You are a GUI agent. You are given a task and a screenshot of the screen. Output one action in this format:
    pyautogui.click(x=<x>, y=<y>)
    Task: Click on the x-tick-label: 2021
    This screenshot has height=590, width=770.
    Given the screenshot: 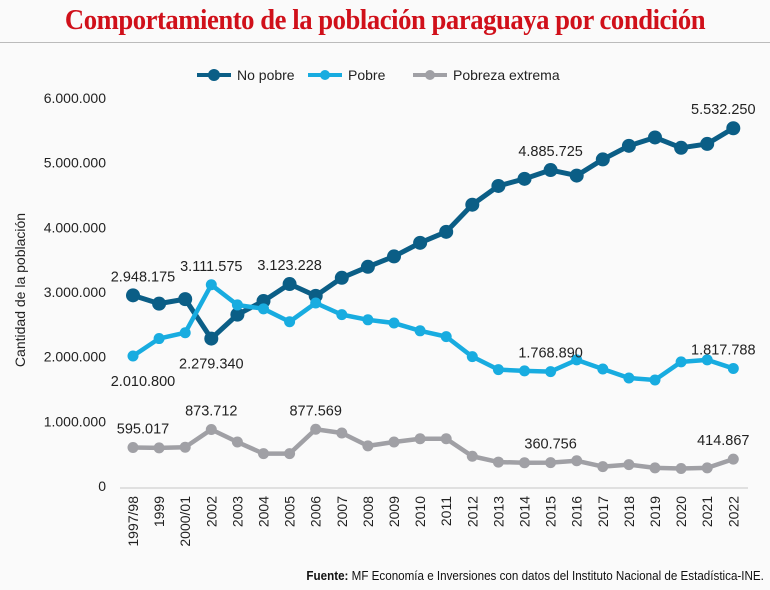 What is the action you would take?
    pyautogui.click(x=707, y=511)
    